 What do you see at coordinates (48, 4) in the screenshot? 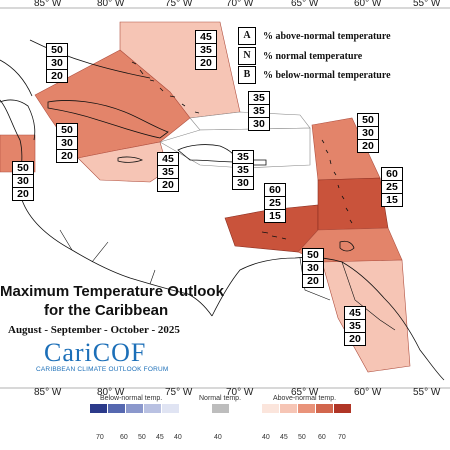
I see `top-lon-label: 85° W` at bounding box center [48, 4].